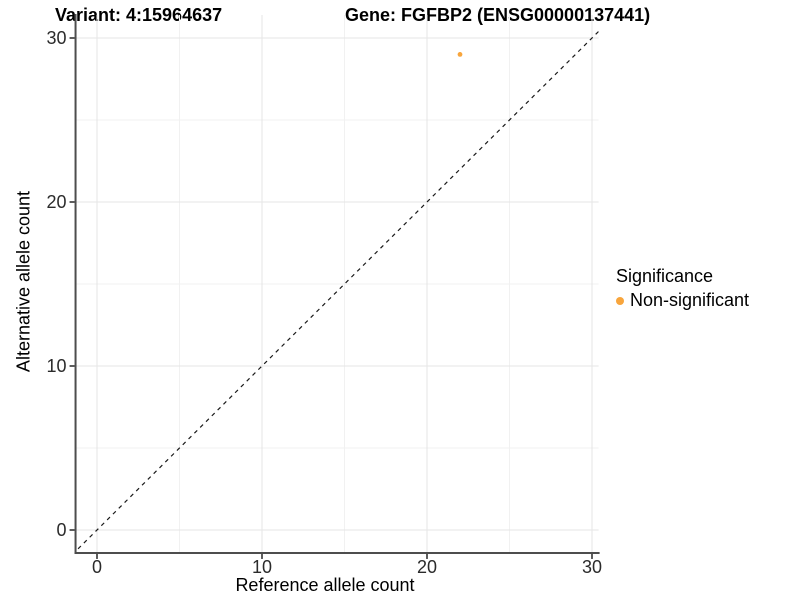 This screenshot has height=600, width=800. Describe the element at coordinates (620, 300) in the screenshot. I see `legend-dot-icon` at that location.